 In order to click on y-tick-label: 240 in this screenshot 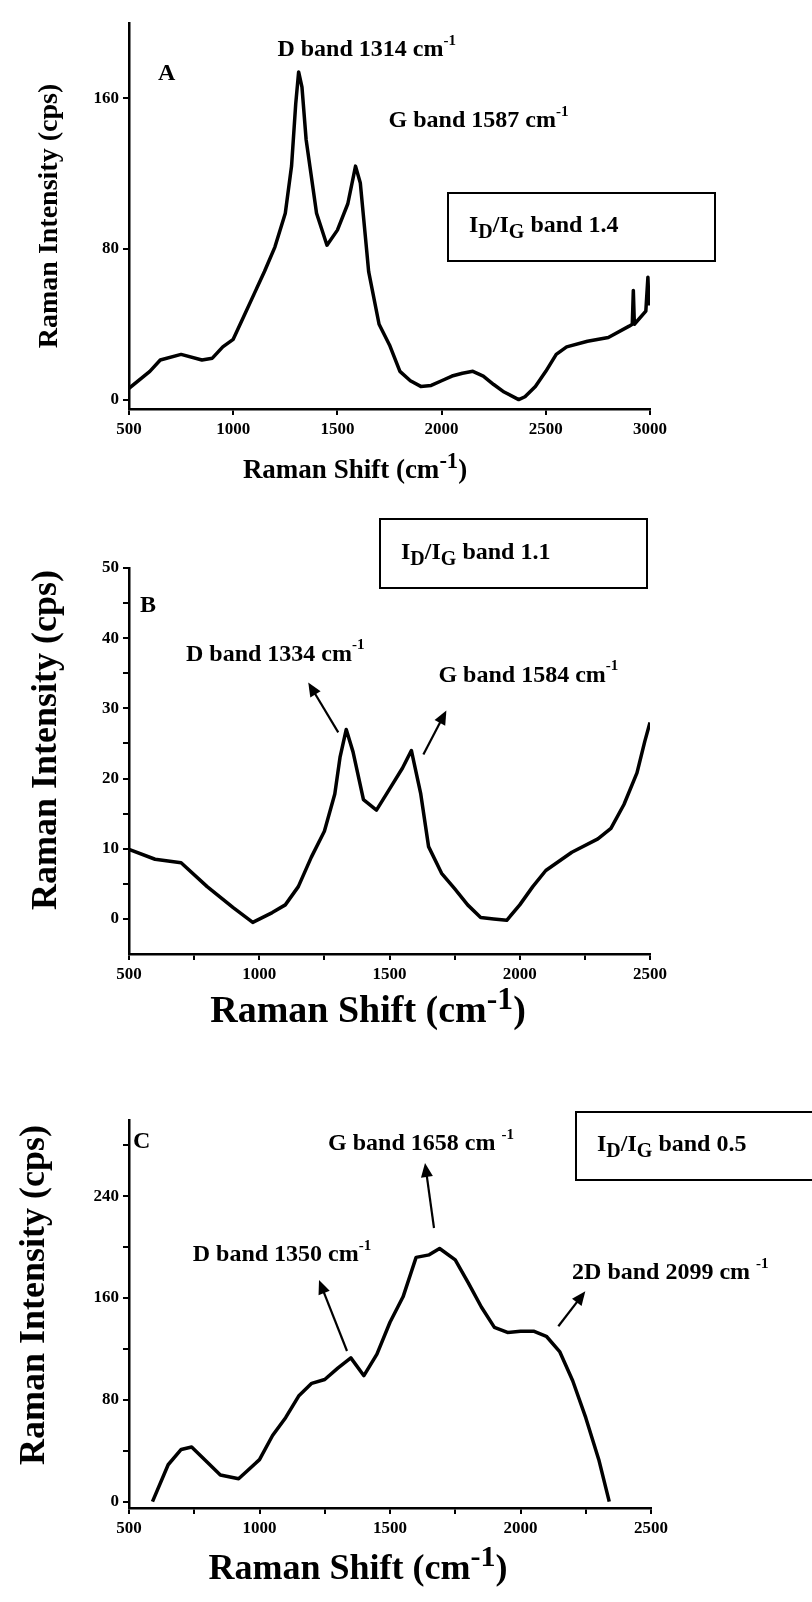, I will do `click(106, 1195)`.